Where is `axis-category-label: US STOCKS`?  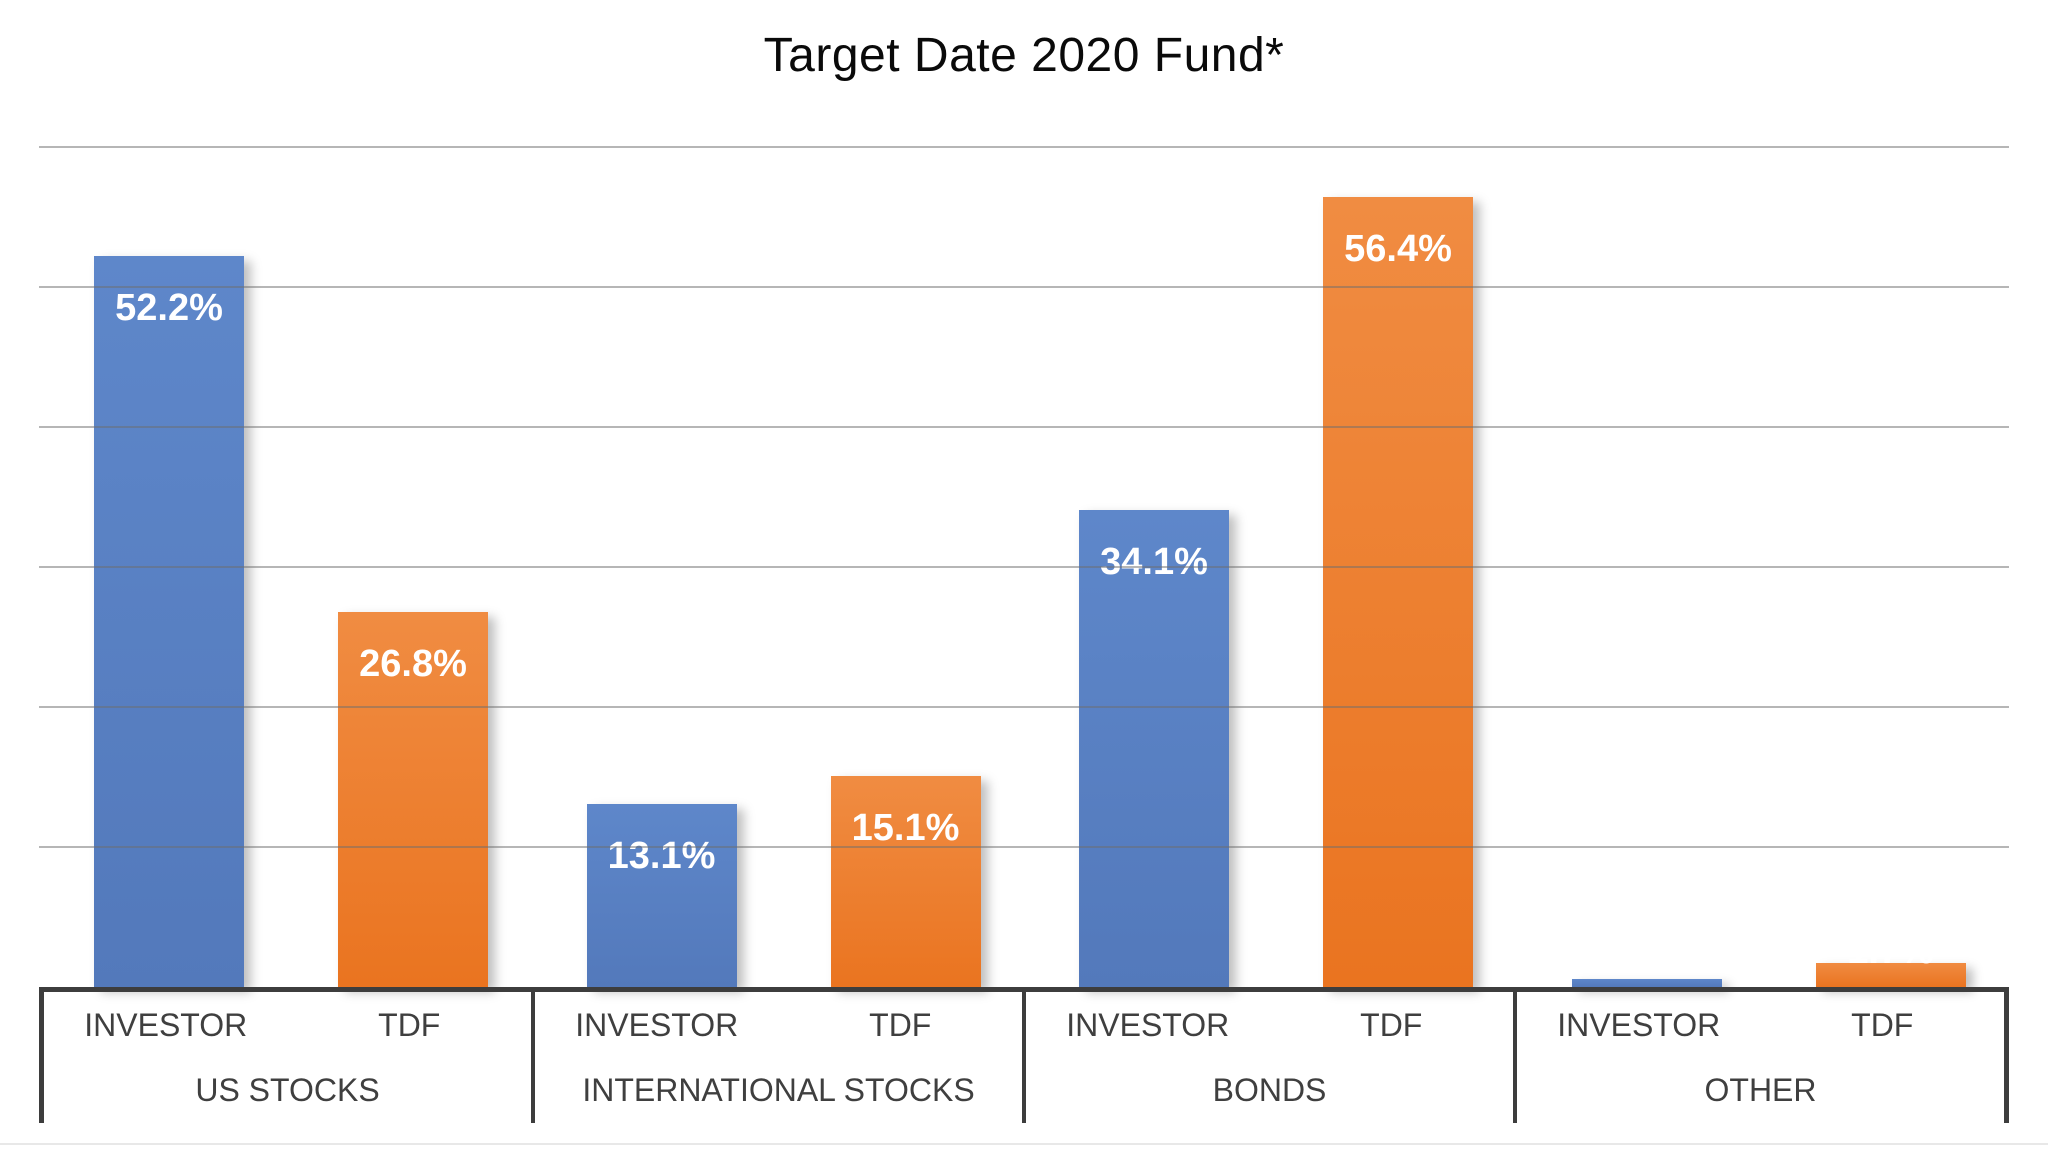
axis-category-label: US STOCKS is located at coordinates (287, 1090).